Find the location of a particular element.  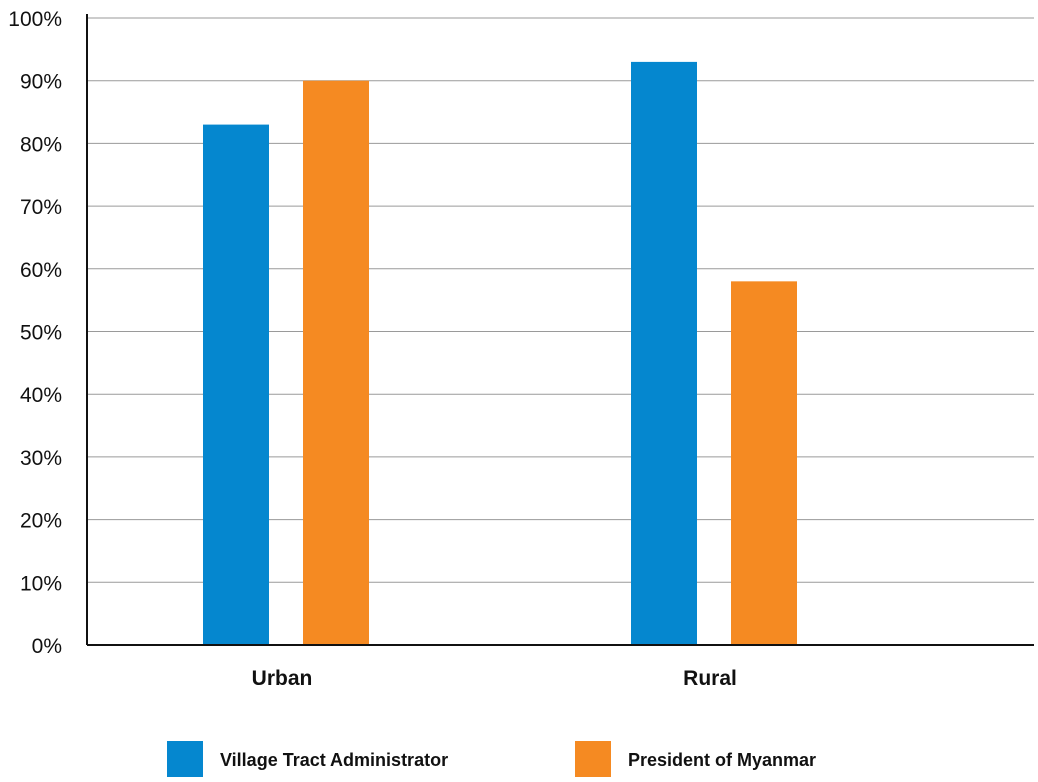

y-tick-label: 40% is located at coordinates (41, 395).